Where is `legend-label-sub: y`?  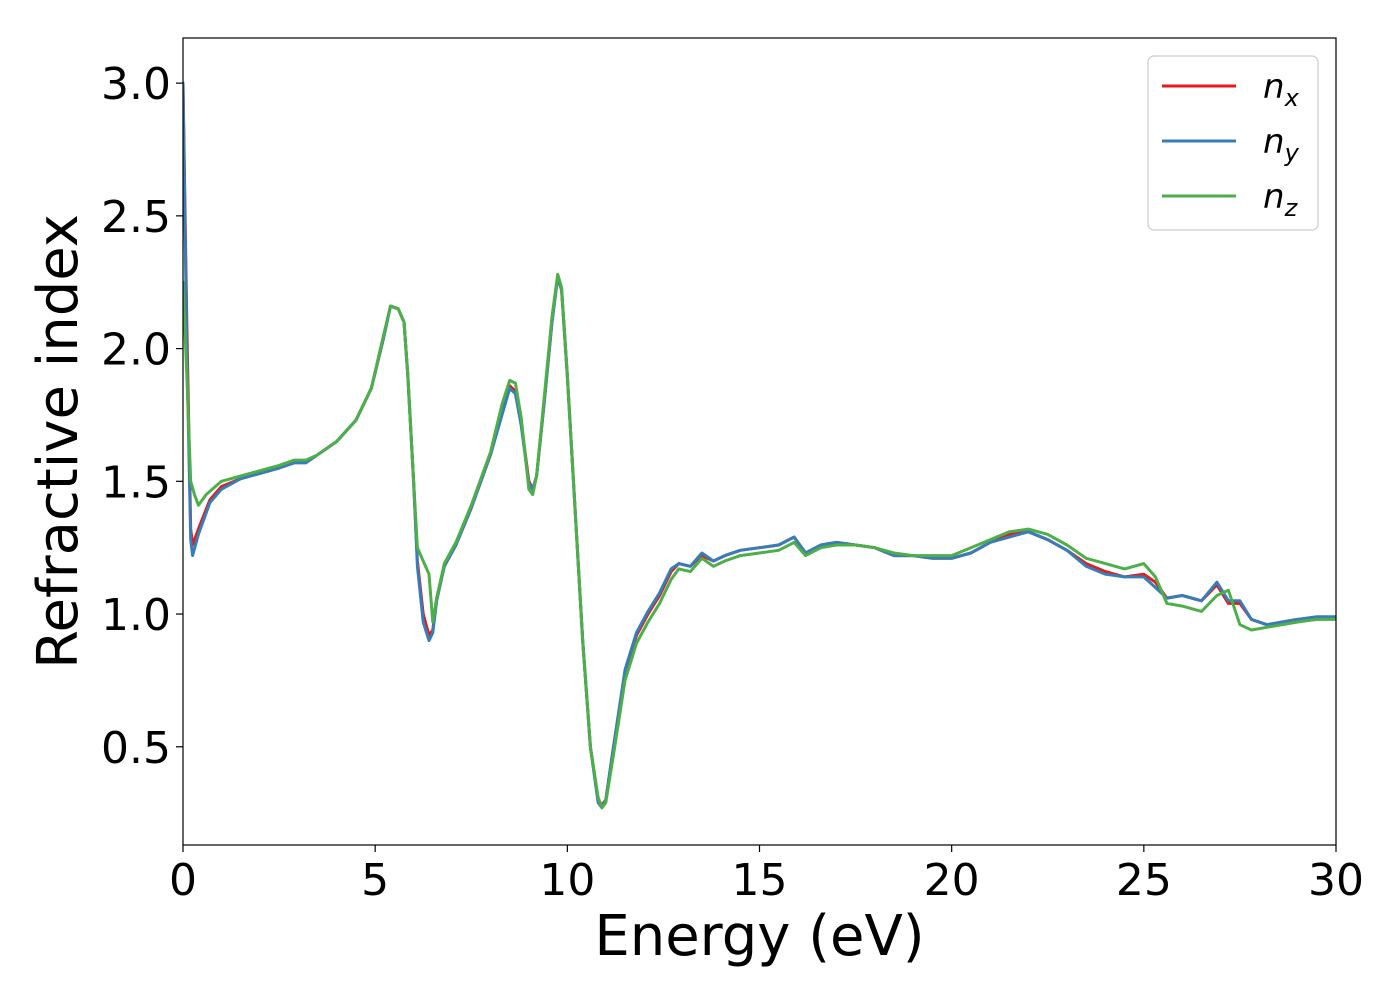 legend-label-sub: y is located at coordinates (1292, 153).